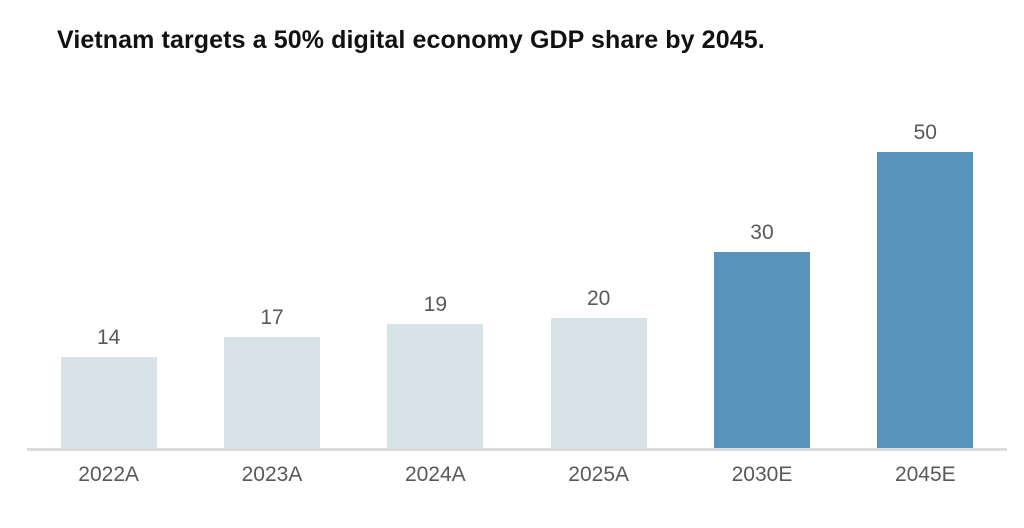 This screenshot has height=528, width=1024. Describe the element at coordinates (598, 383) in the screenshot. I see `bar-2025A` at that location.